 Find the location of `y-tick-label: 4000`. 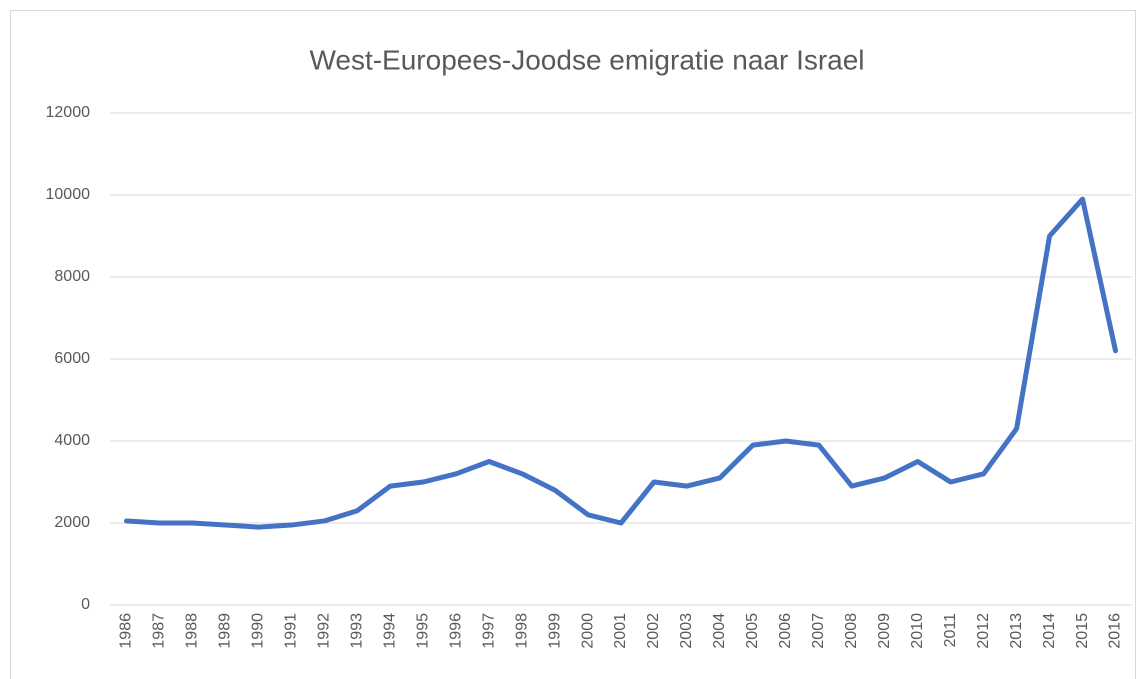

y-tick-label: 4000 is located at coordinates (72, 440).